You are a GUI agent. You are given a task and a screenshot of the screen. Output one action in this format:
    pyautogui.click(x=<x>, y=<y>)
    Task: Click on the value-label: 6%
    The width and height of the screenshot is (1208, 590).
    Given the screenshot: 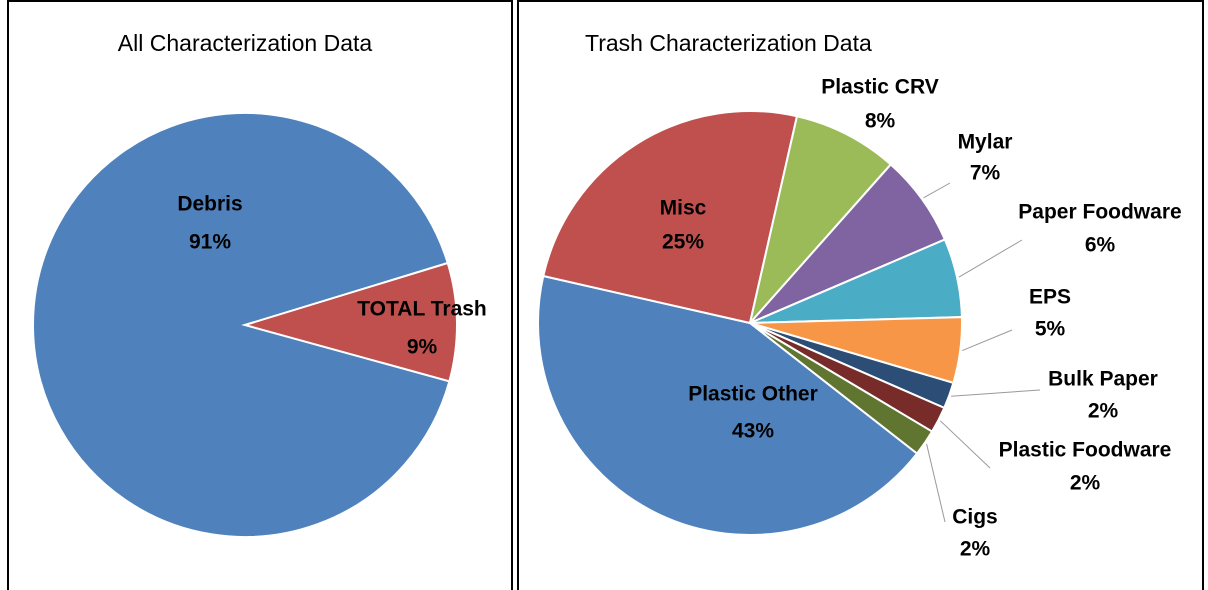 What is the action you would take?
    pyautogui.click(x=1100, y=245)
    